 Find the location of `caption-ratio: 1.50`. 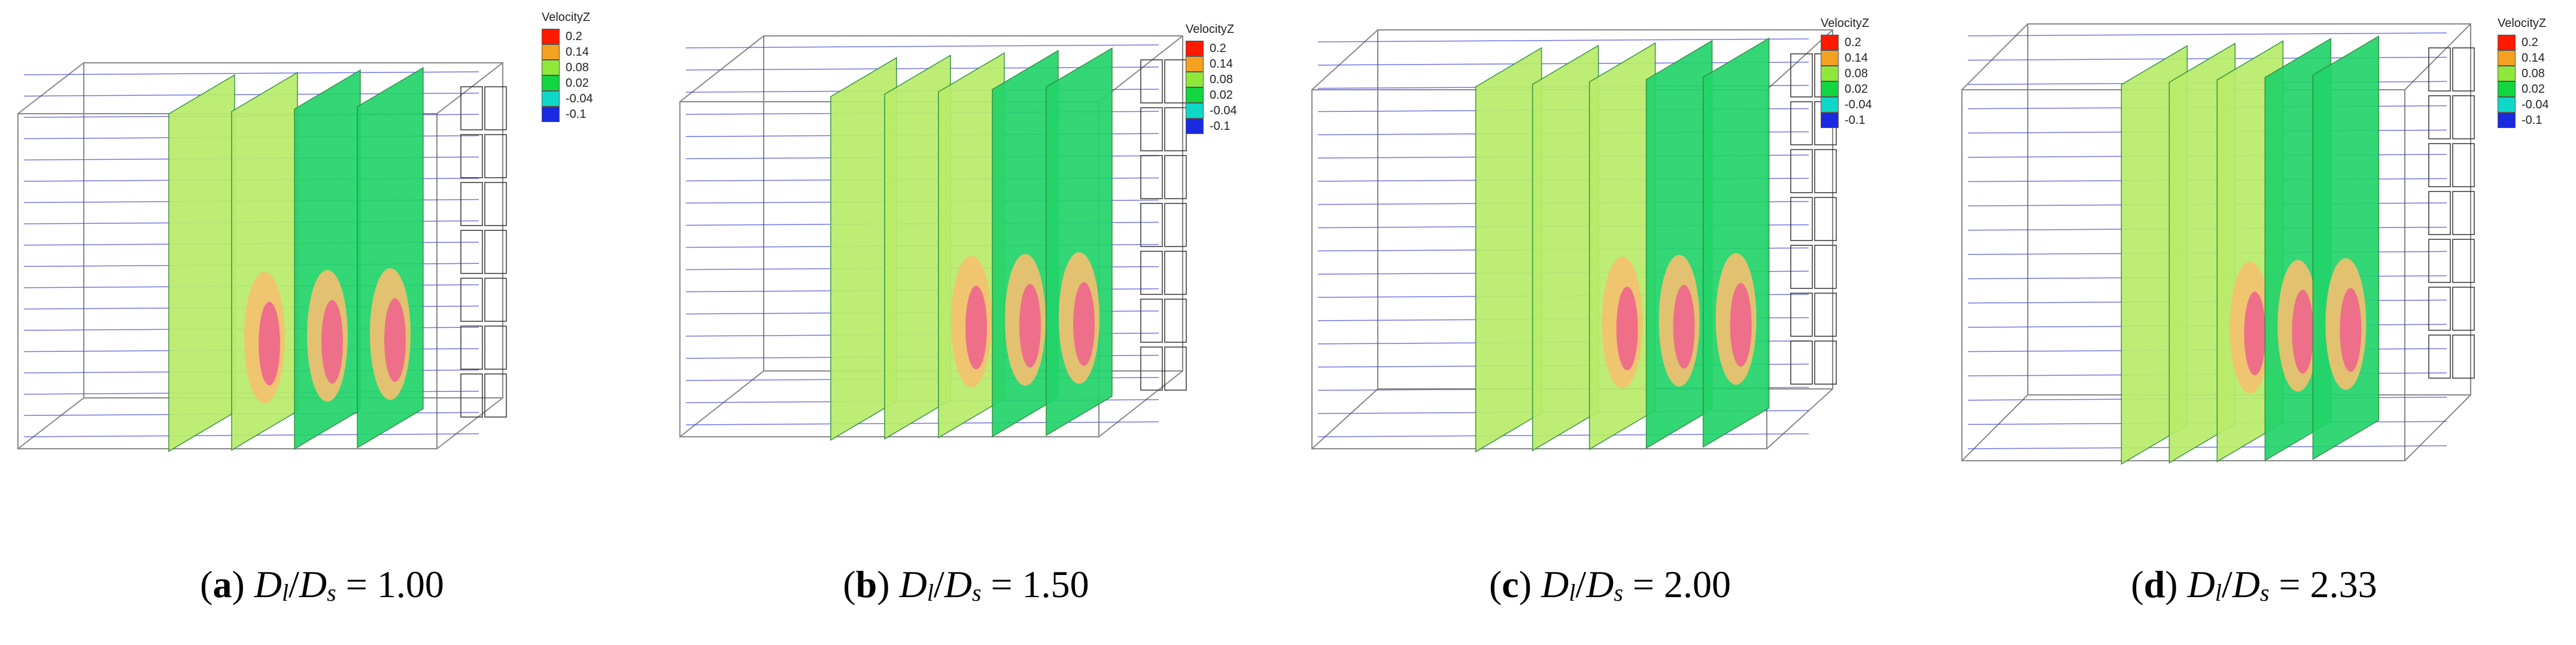

caption-ratio: 1.50 is located at coordinates (1055, 584).